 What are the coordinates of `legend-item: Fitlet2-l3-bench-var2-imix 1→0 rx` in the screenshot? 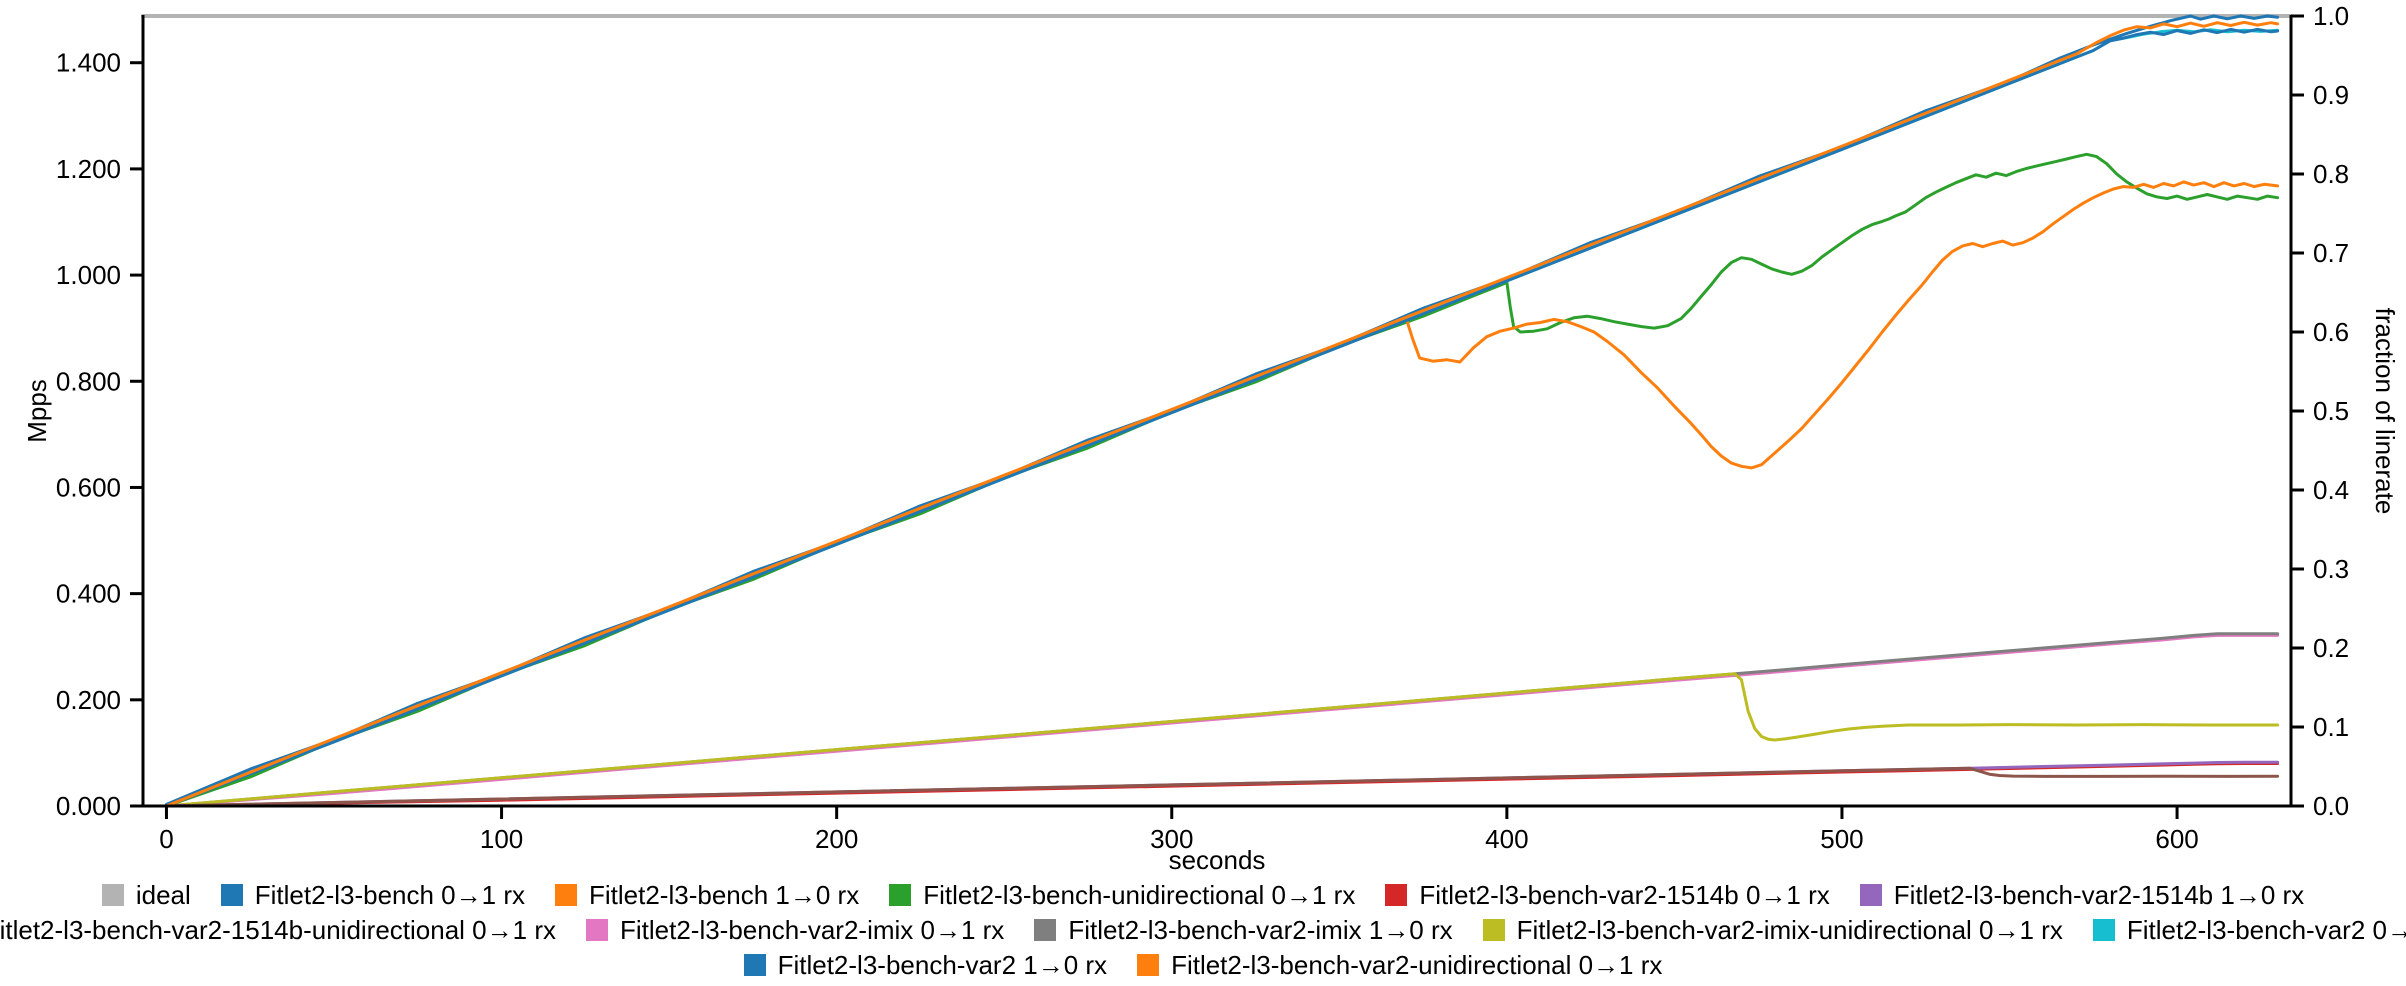 It's located at (1243, 930).